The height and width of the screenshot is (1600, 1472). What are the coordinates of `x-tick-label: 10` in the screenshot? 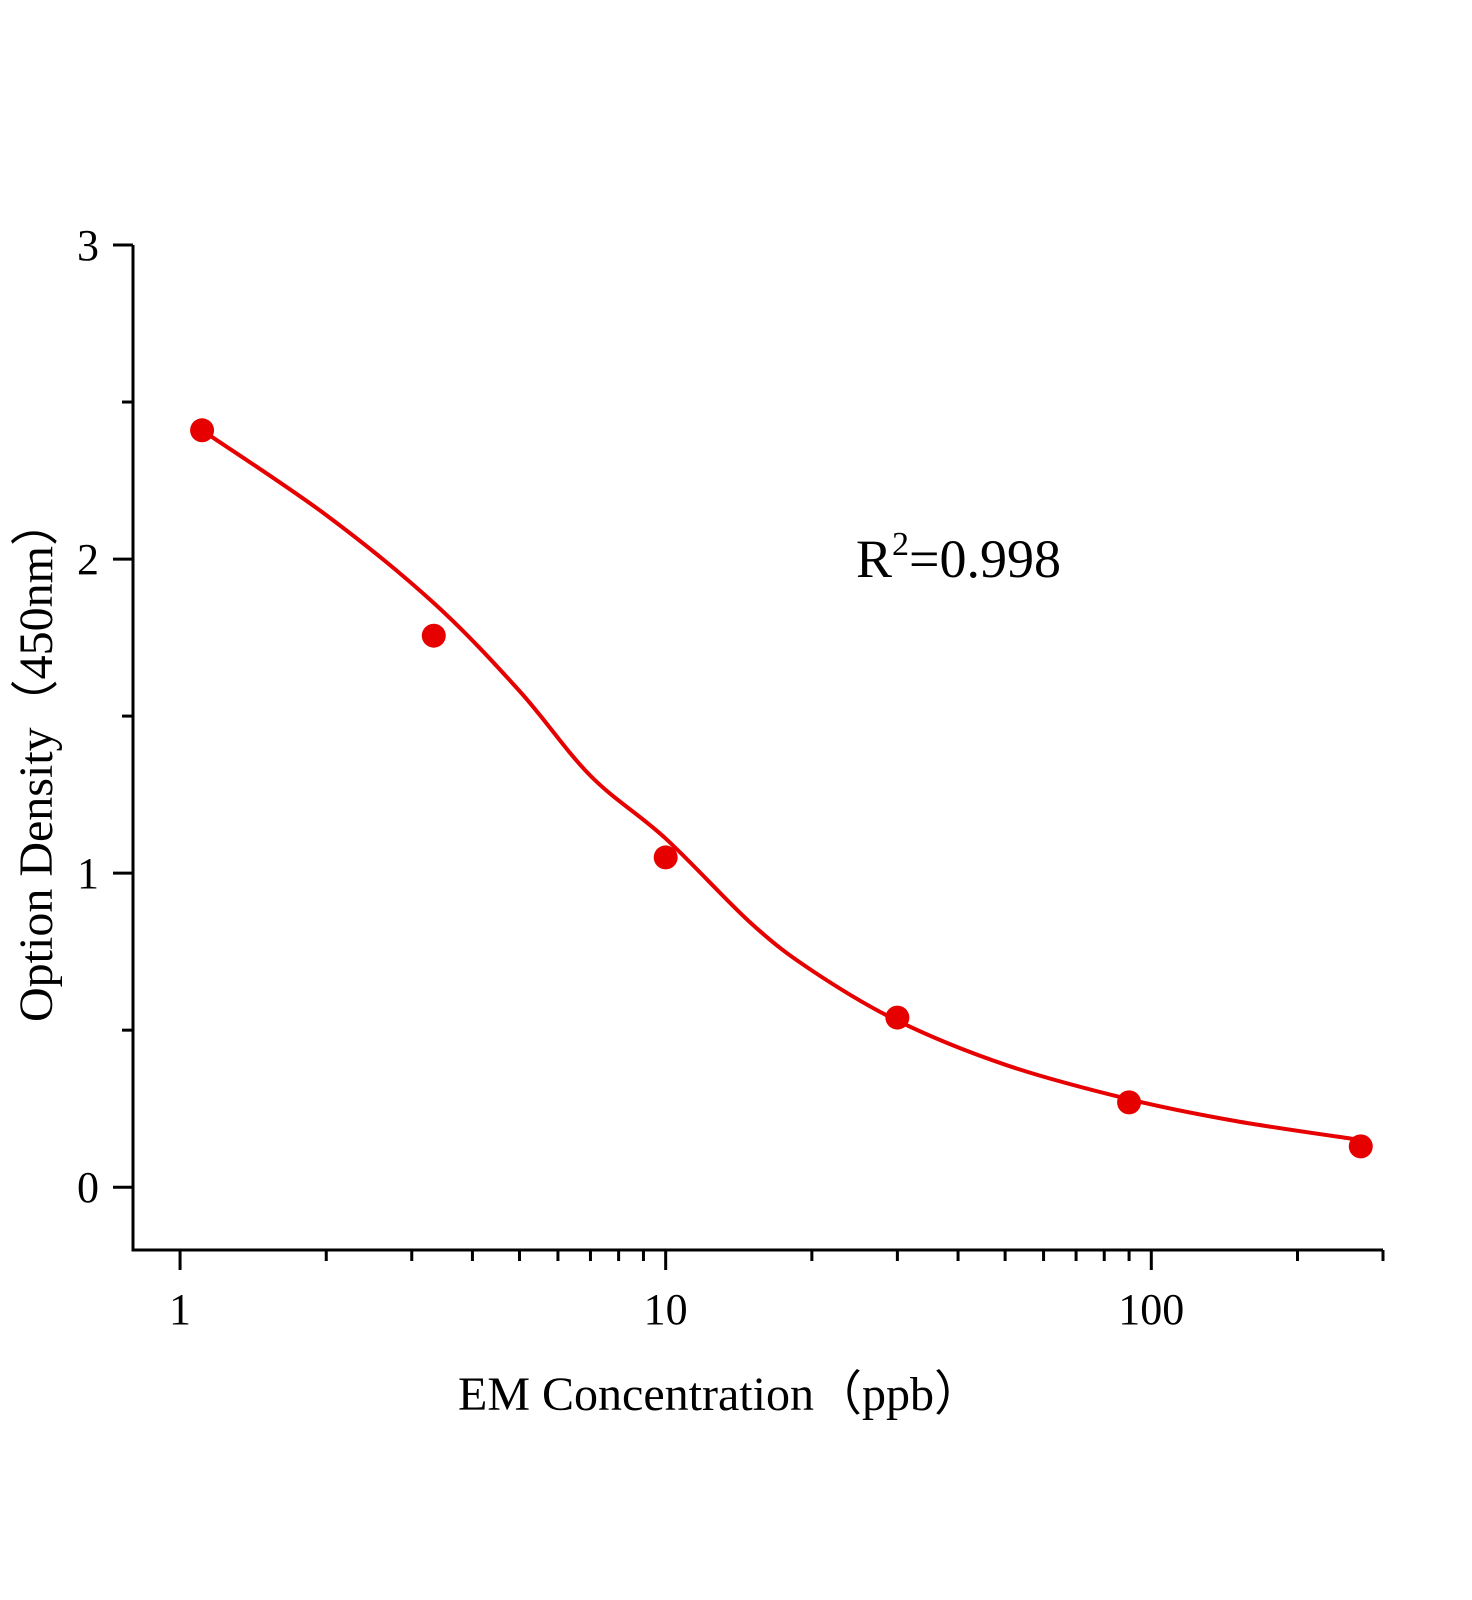 It's located at (666, 1309).